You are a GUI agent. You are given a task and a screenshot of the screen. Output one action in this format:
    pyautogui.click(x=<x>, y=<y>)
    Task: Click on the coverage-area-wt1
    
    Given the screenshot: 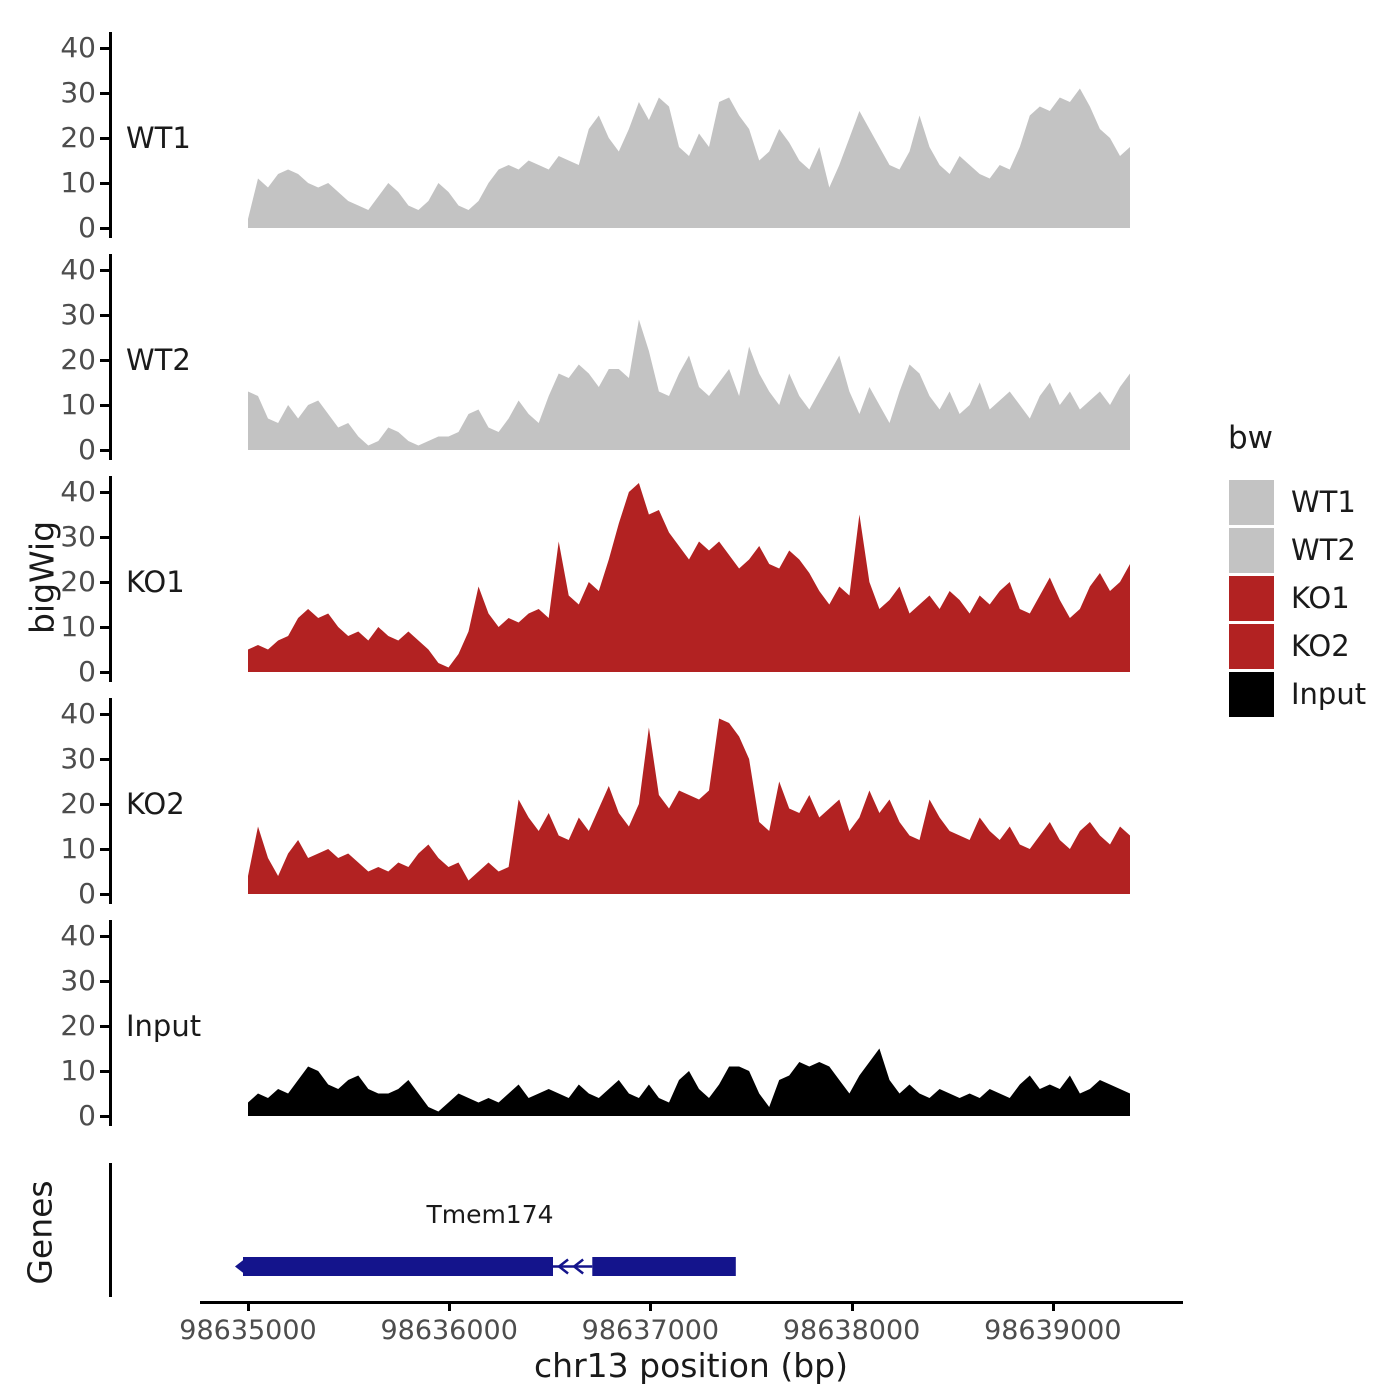 What is the action you would take?
    pyautogui.click(x=689, y=158)
    